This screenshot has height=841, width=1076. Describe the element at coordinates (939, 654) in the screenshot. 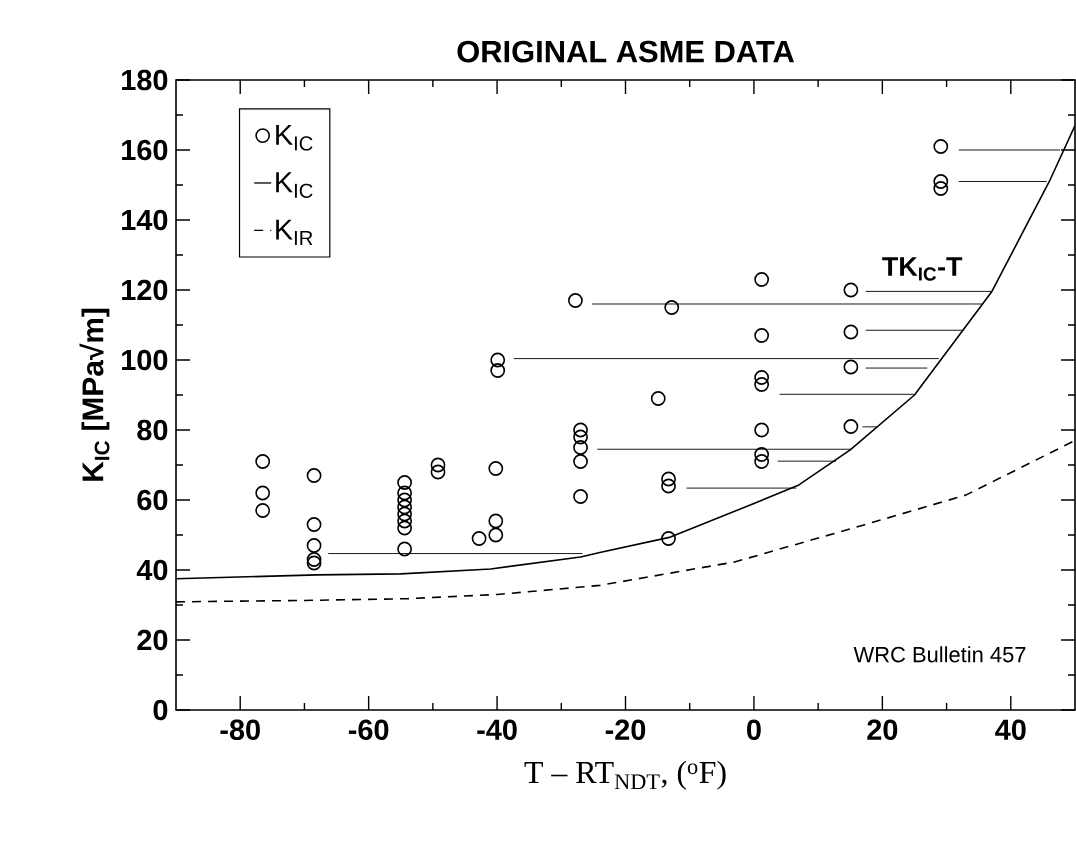

I see `annotation: WRC Bulletin 457` at that location.